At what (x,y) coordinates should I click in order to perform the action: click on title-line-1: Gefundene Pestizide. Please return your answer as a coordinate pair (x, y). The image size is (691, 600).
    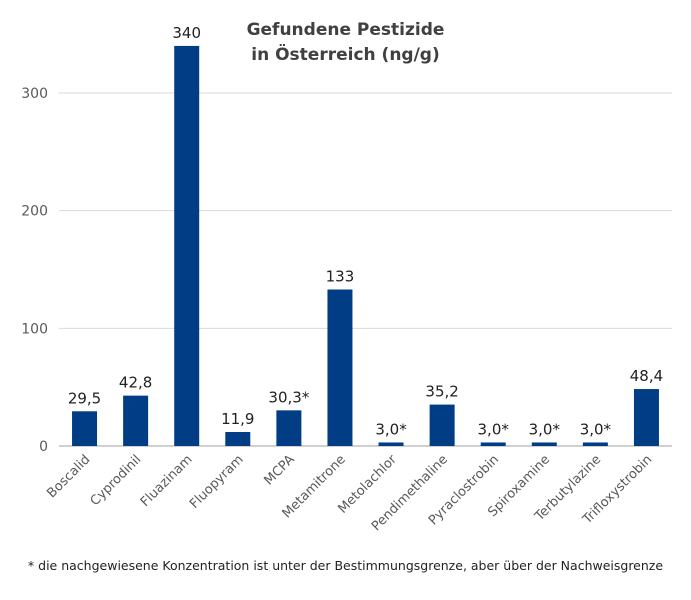
    Looking at the image, I should click on (345, 30).